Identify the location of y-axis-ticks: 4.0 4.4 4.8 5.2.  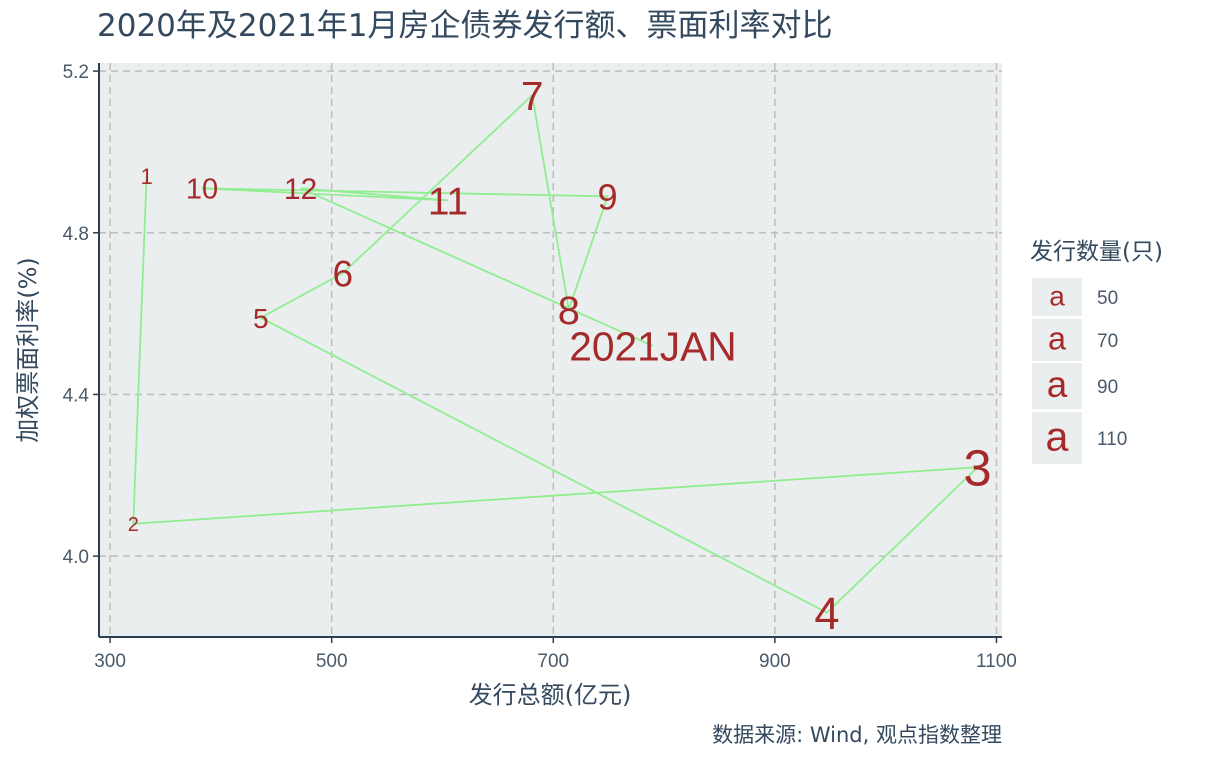
(81, 315).